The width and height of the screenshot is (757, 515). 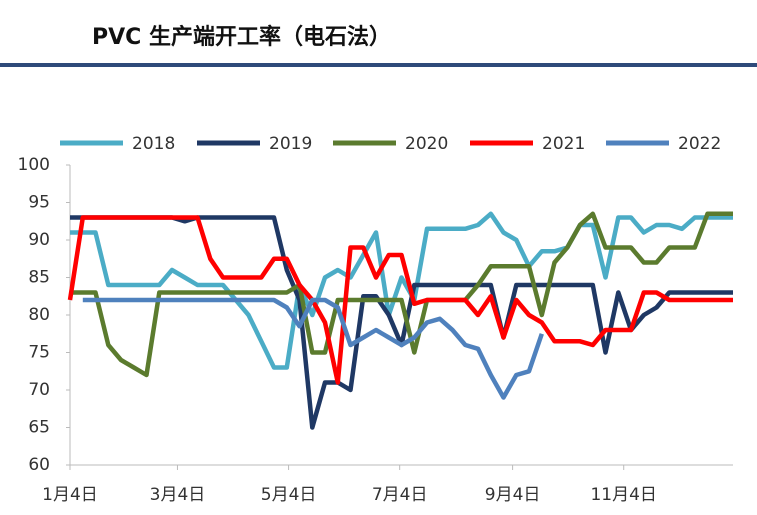 I want to click on chart-title: PVC 生产端开工率（电石法）, so click(x=241, y=37).